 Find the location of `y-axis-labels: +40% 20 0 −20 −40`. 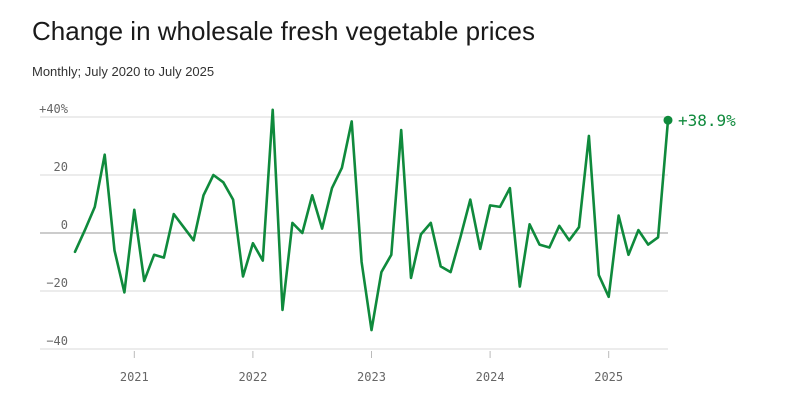

y-axis-labels: +40% 20 0 −20 −40 is located at coordinates (54, 225).